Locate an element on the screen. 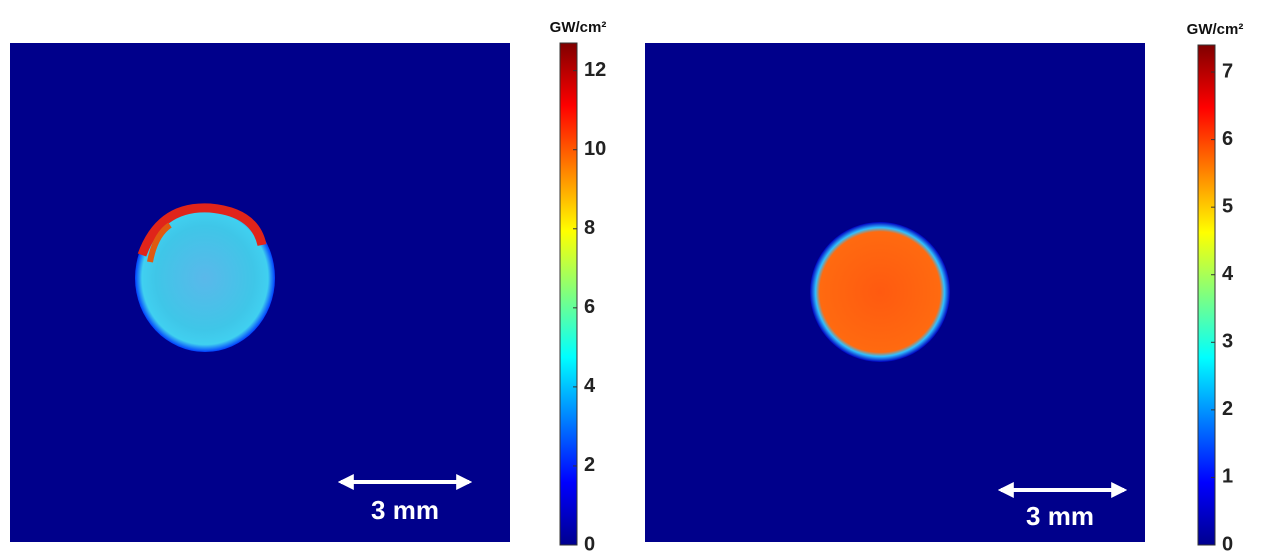 The height and width of the screenshot is (557, 1275). colorbar-tick-label: 5 is located at coordinates (1227, 206).